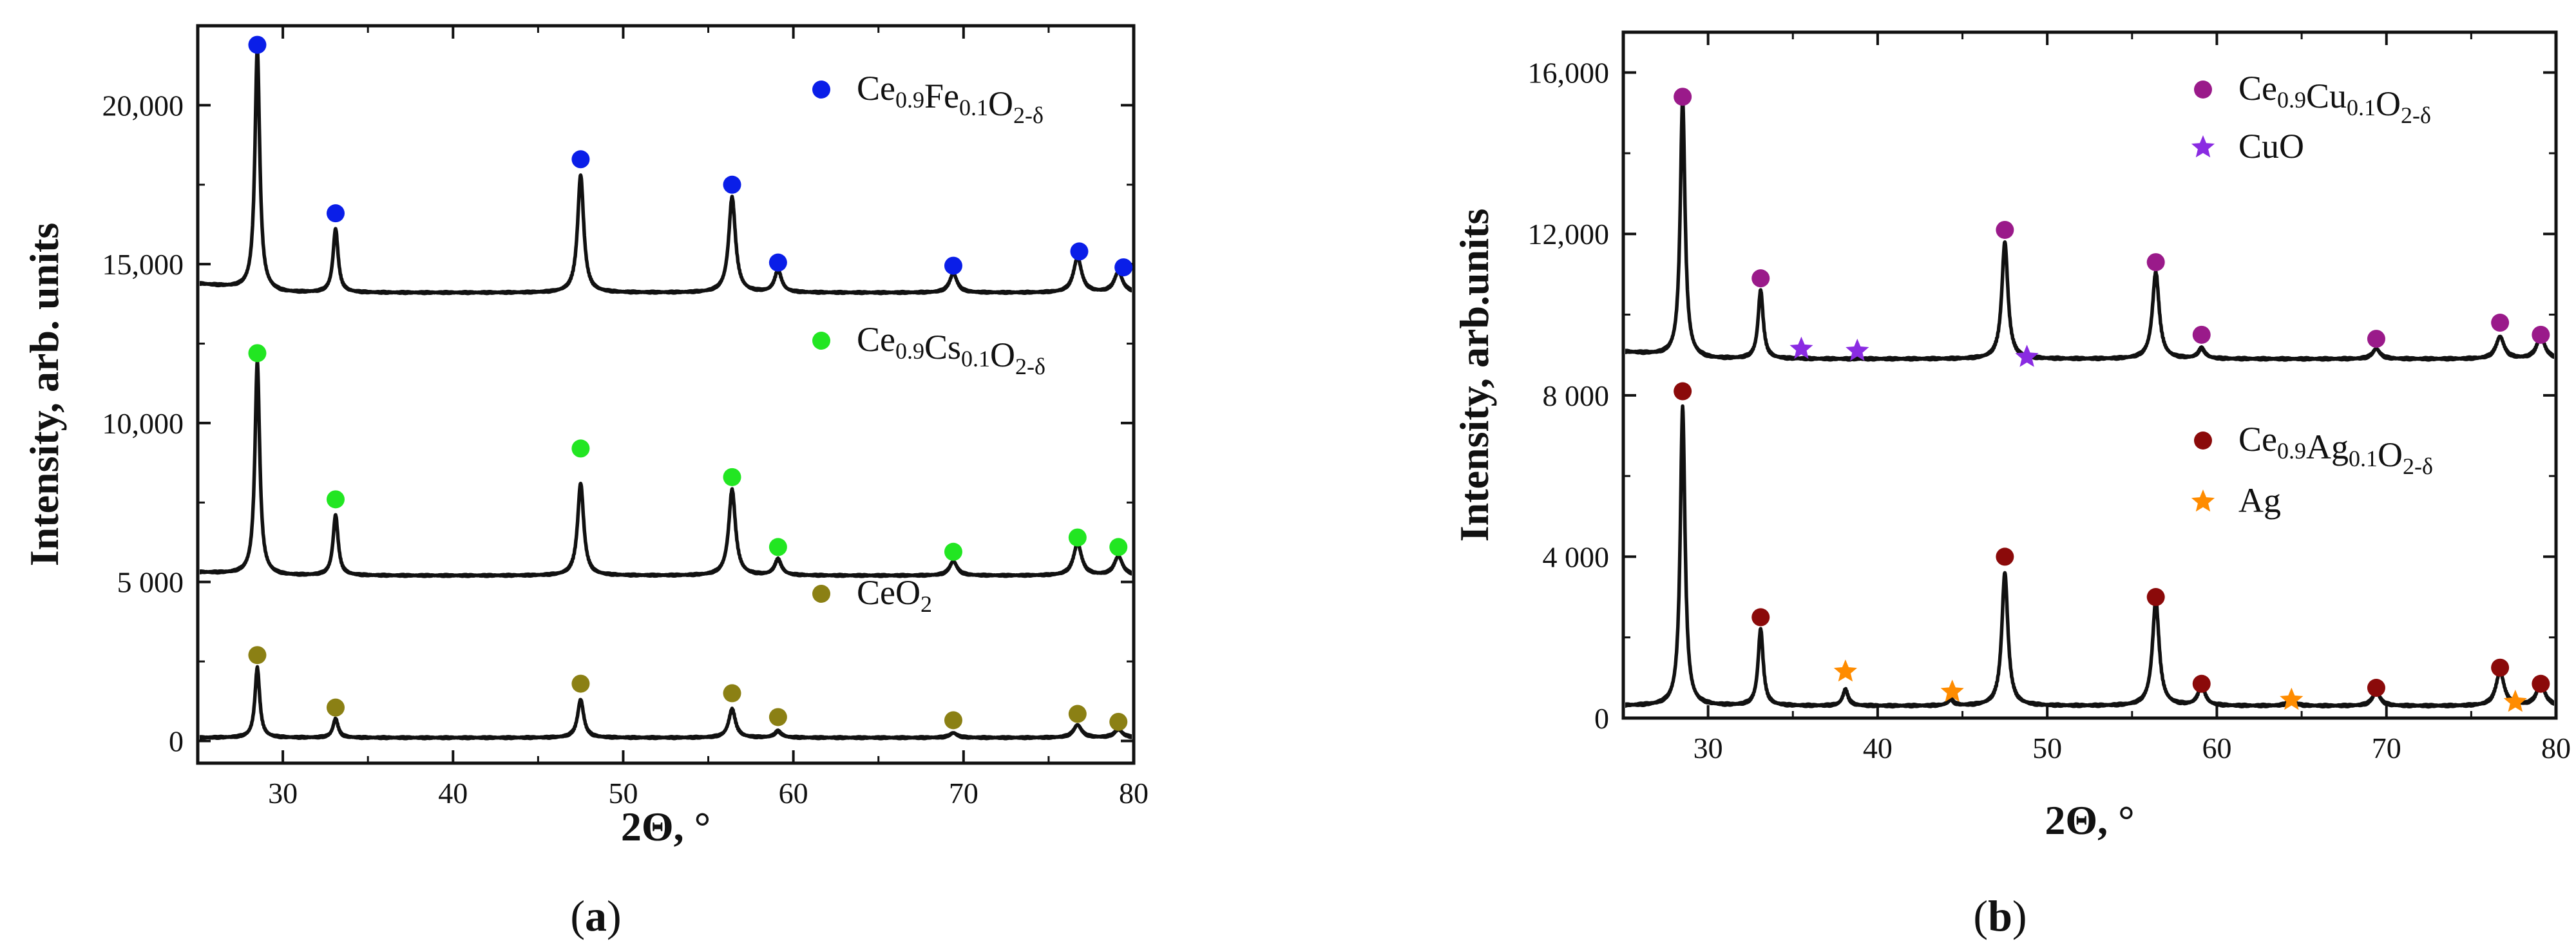  What do you see at coordinates (1569, 73) in the screenshot?
I see `y-tick-label: 16,000` at bounding box center [1569, 73].